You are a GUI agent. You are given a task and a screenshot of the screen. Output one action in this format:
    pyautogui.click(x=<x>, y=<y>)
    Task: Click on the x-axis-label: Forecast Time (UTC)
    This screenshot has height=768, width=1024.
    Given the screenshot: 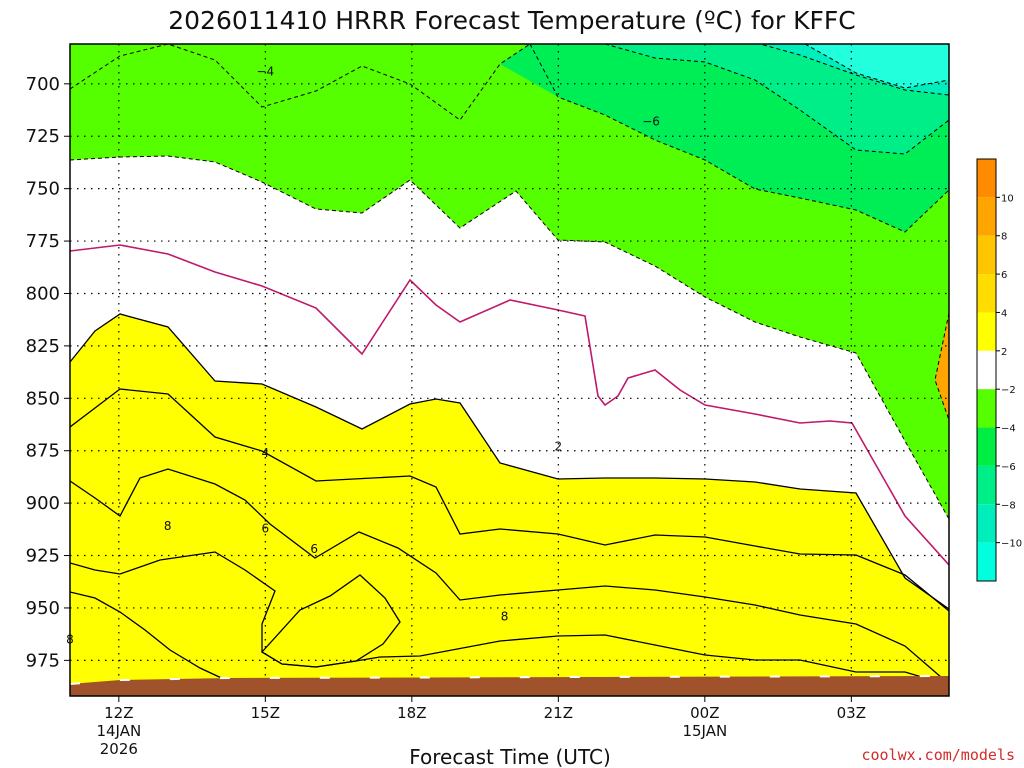 What is the action you would take?
    pyautogui.click(x=510, y=756)
    